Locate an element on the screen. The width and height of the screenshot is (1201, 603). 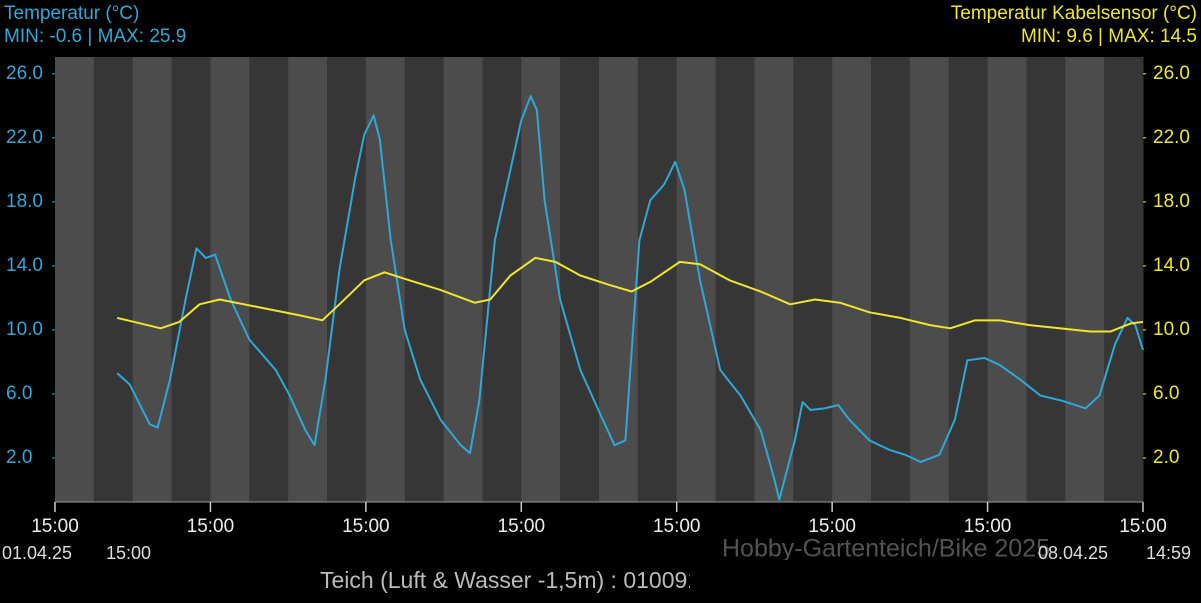
y-tick-label: 2.0 is located at coordinates (19, 457).